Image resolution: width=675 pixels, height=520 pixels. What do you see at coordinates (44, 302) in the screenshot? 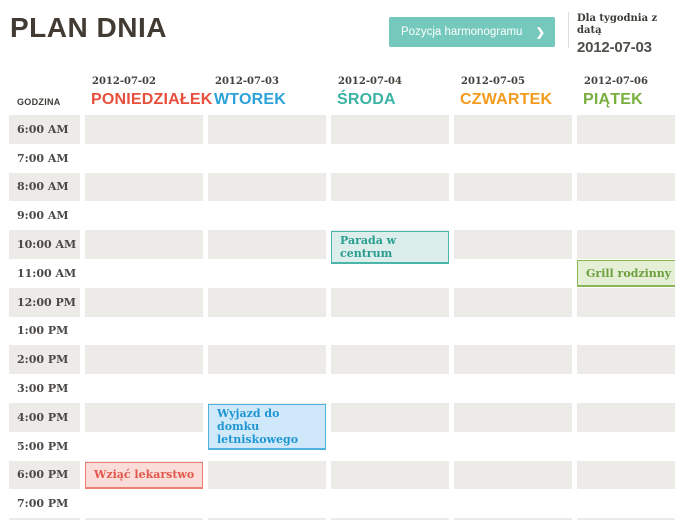
I see `hour-label: 12:00 PM` at bounding box center [44, 302].